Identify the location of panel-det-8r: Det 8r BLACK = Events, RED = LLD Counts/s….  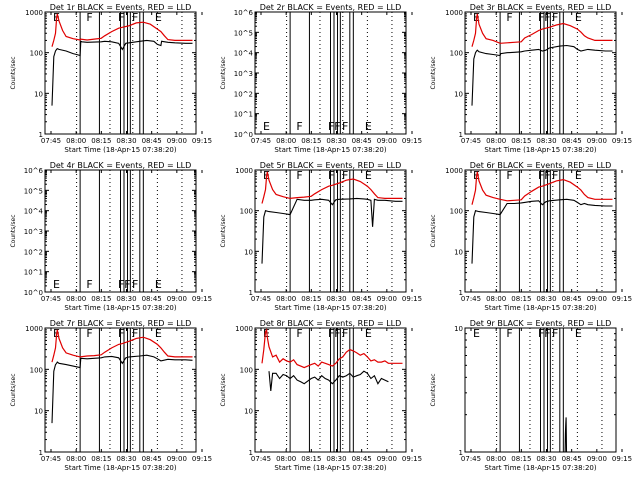
(321, 395).